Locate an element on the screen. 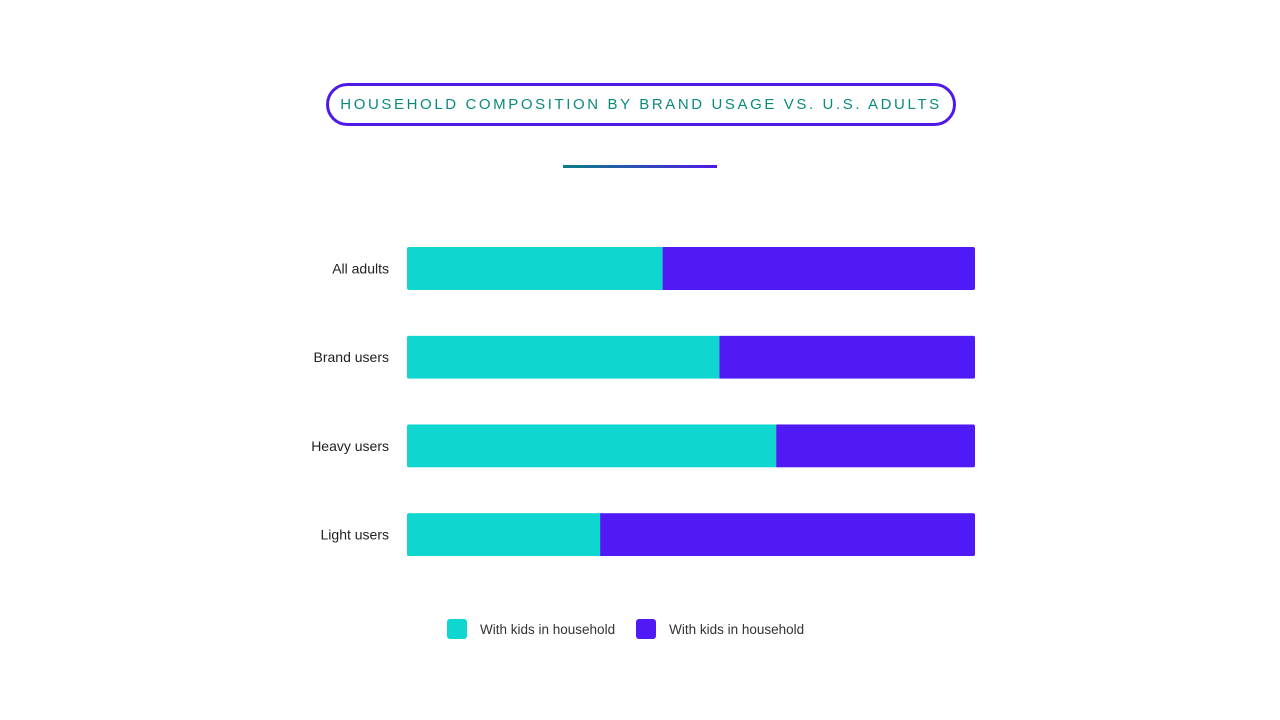  category-label: Brand users is located at coordinates (351, 357).